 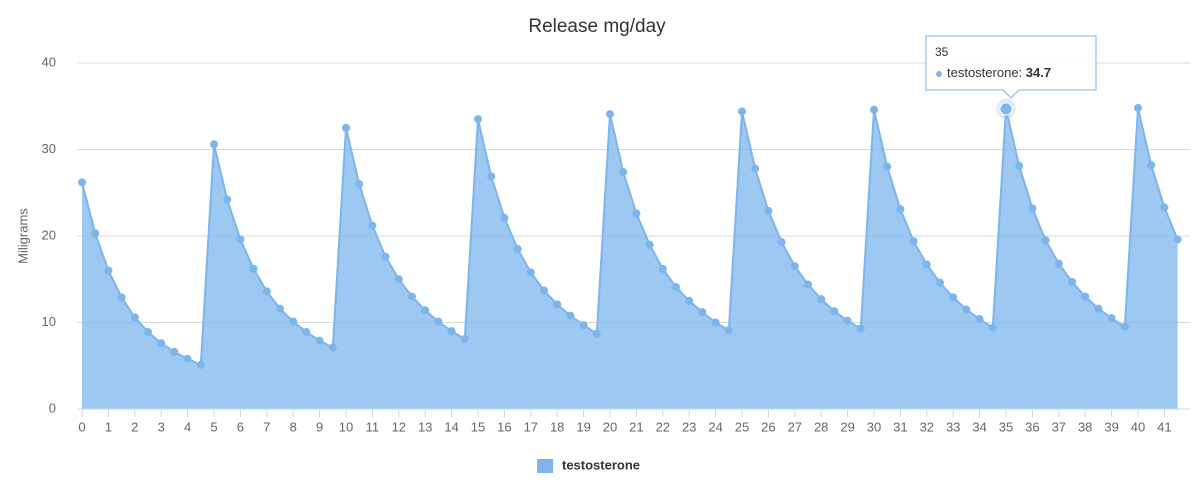 I want to click on x-tick-label: 39, so click(x=1111, y=426).